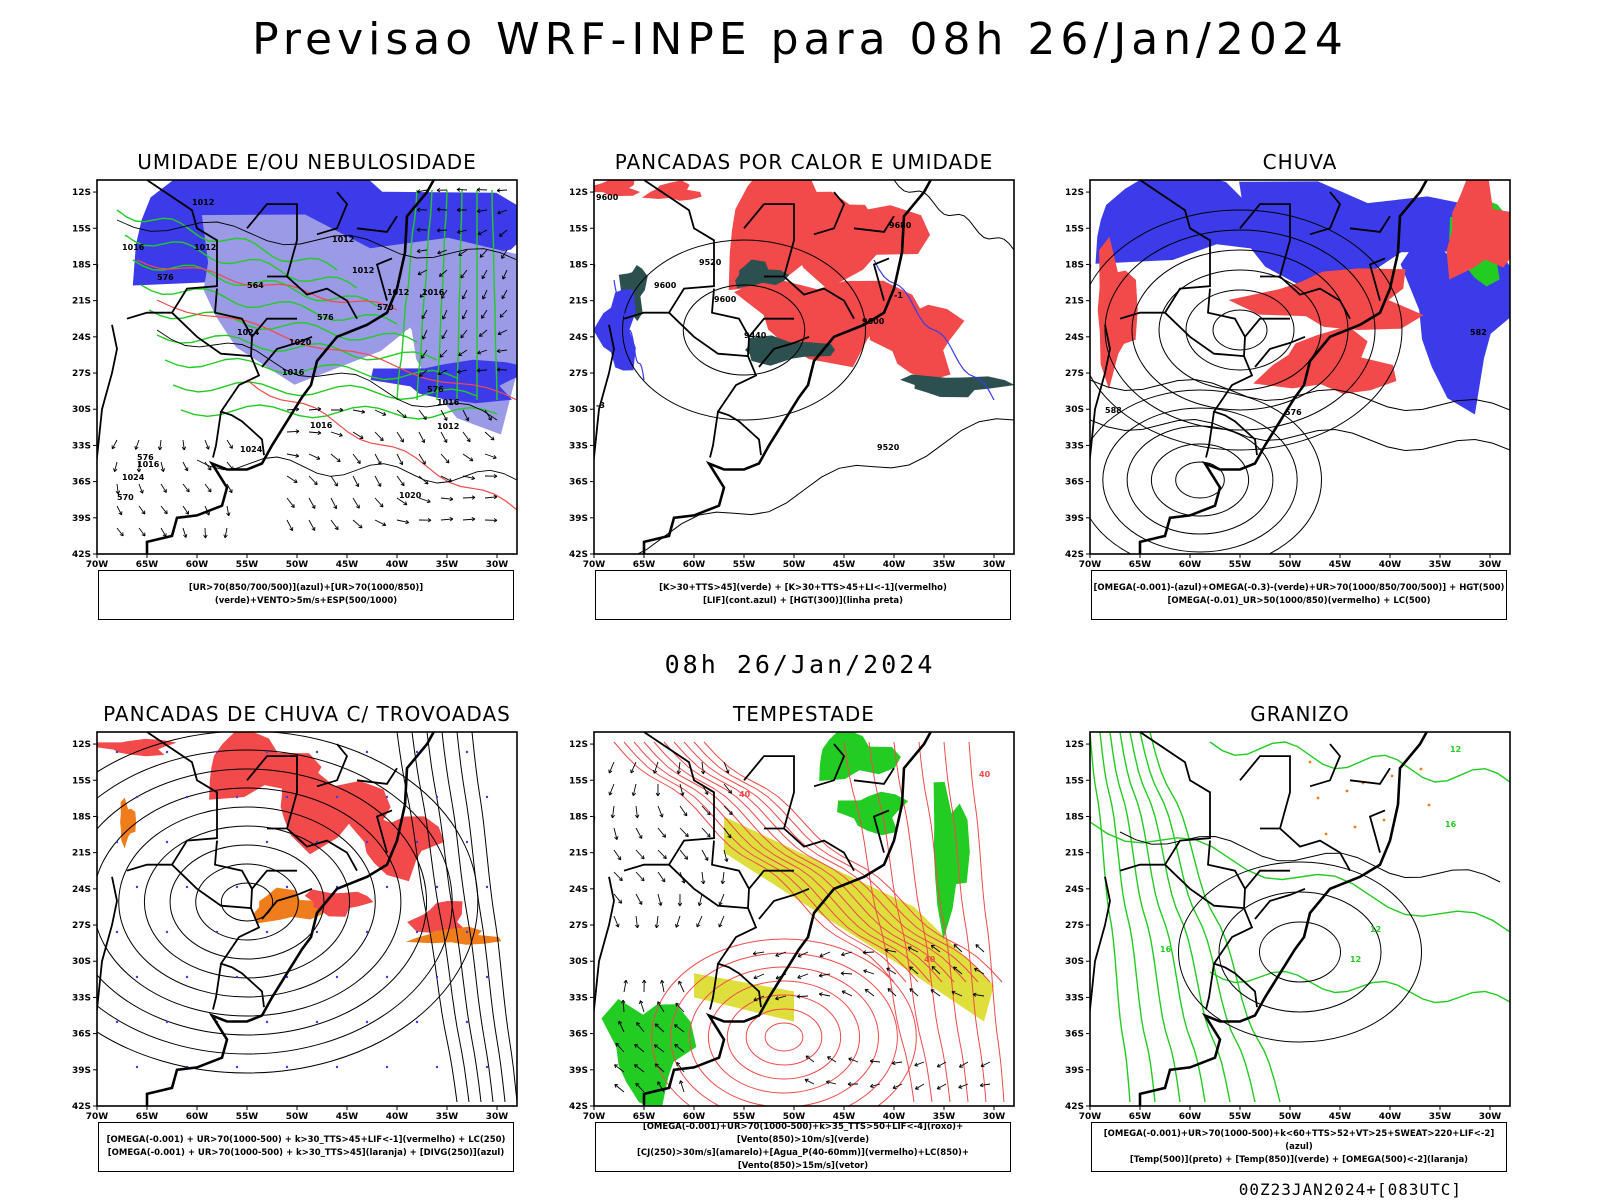  I want to click on lon-label: 30W, so click(994, 565).